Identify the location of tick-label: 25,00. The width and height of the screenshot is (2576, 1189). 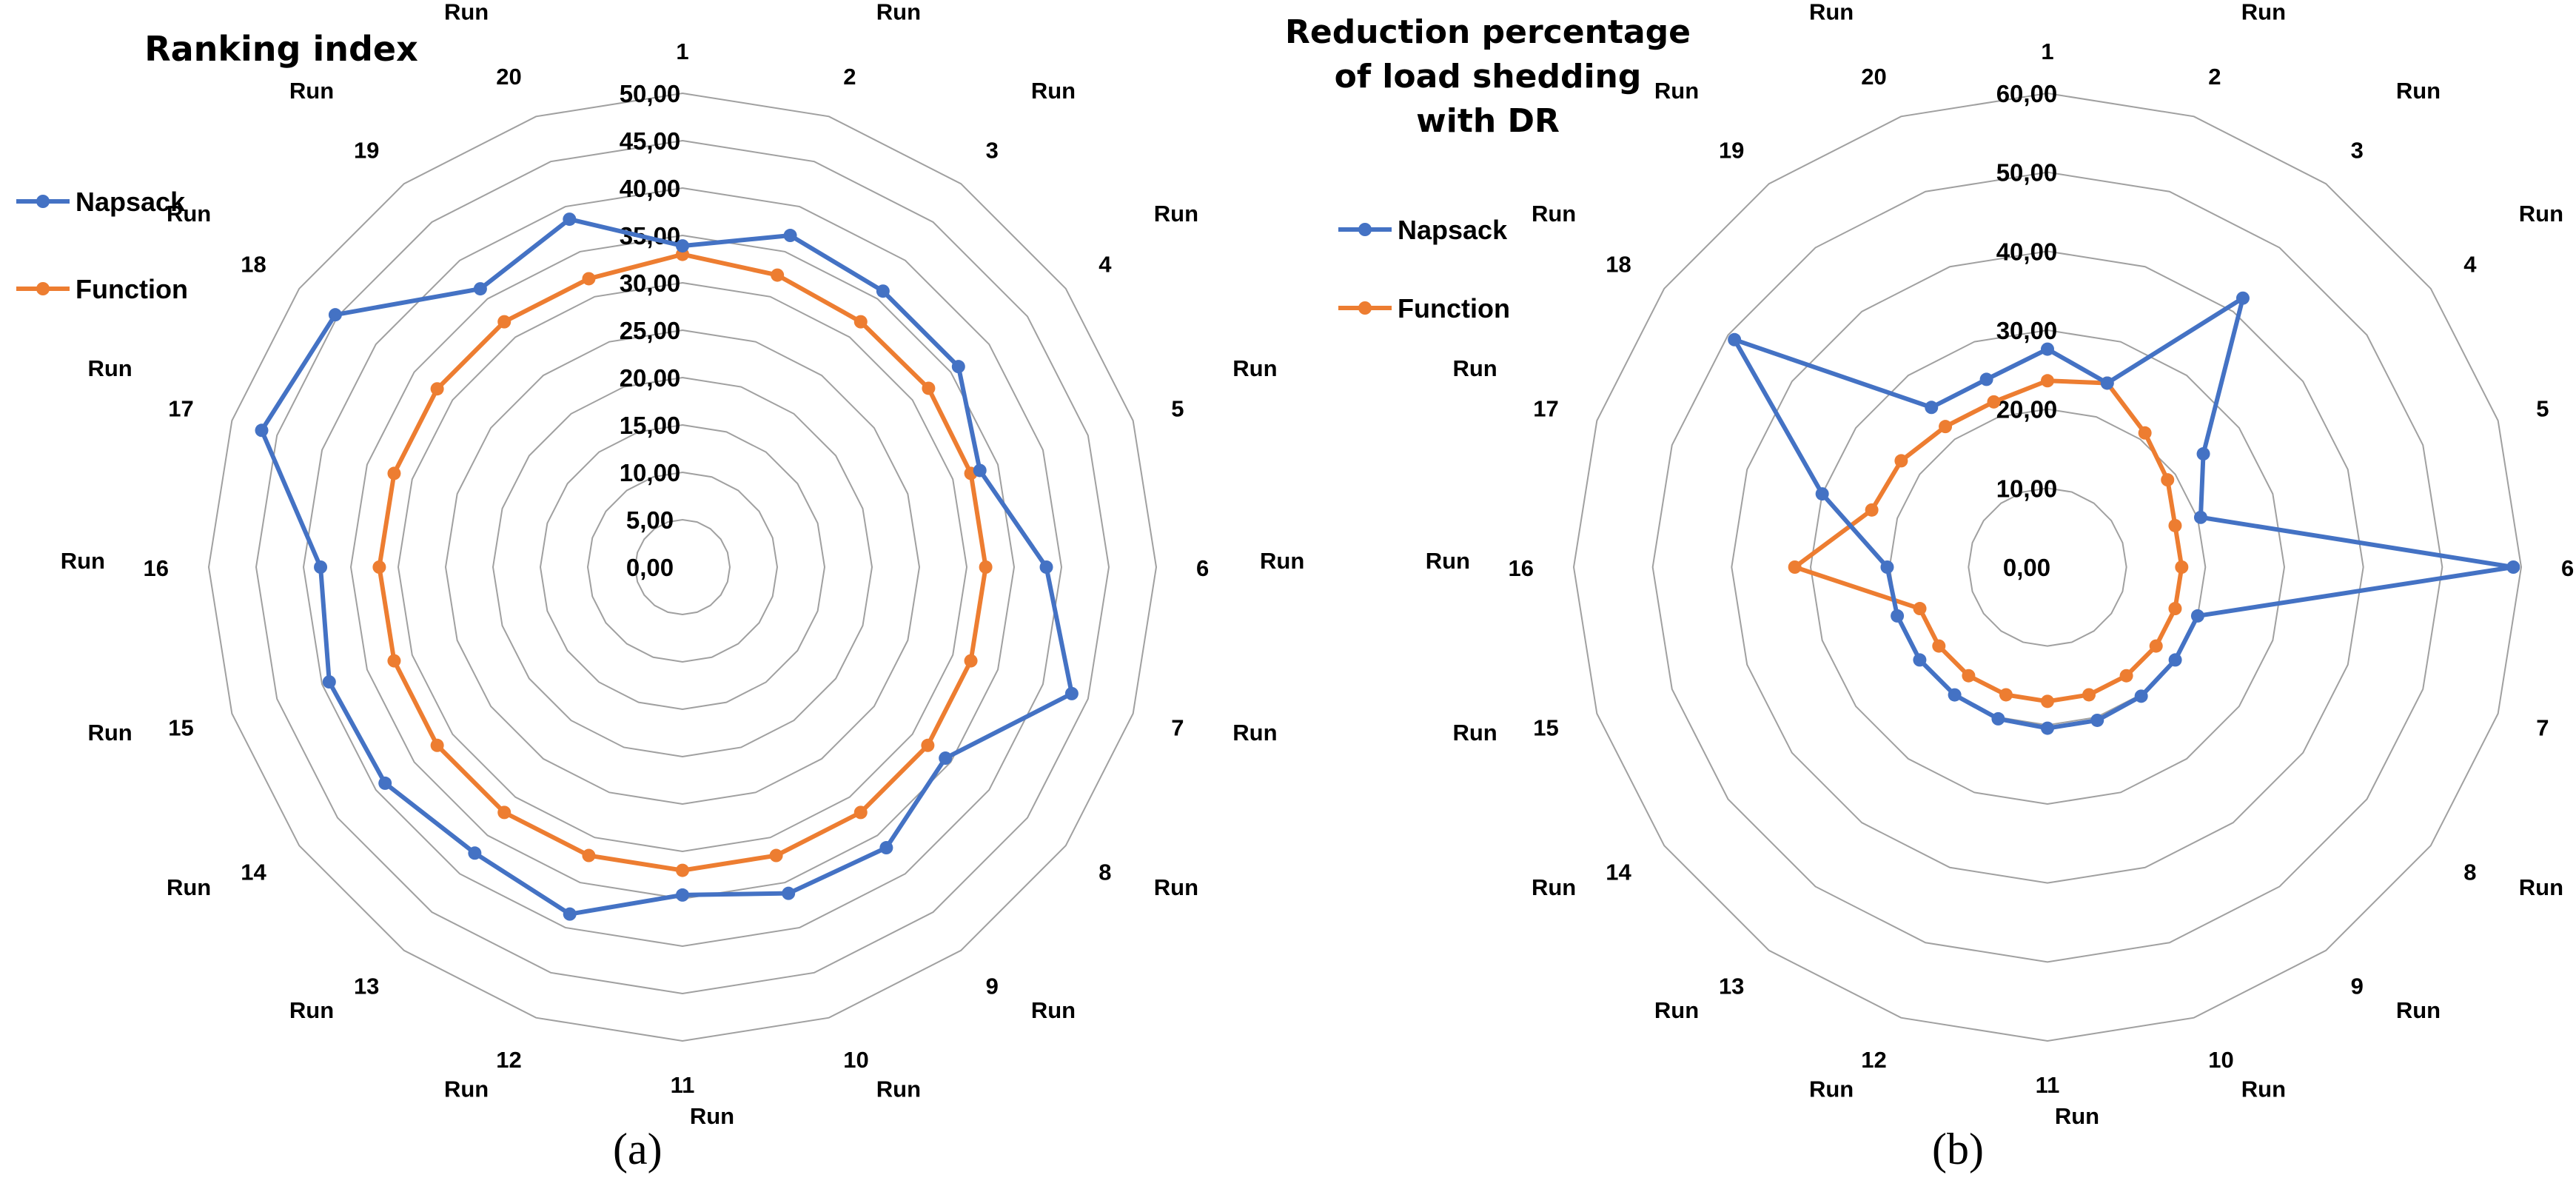
(650, 330).